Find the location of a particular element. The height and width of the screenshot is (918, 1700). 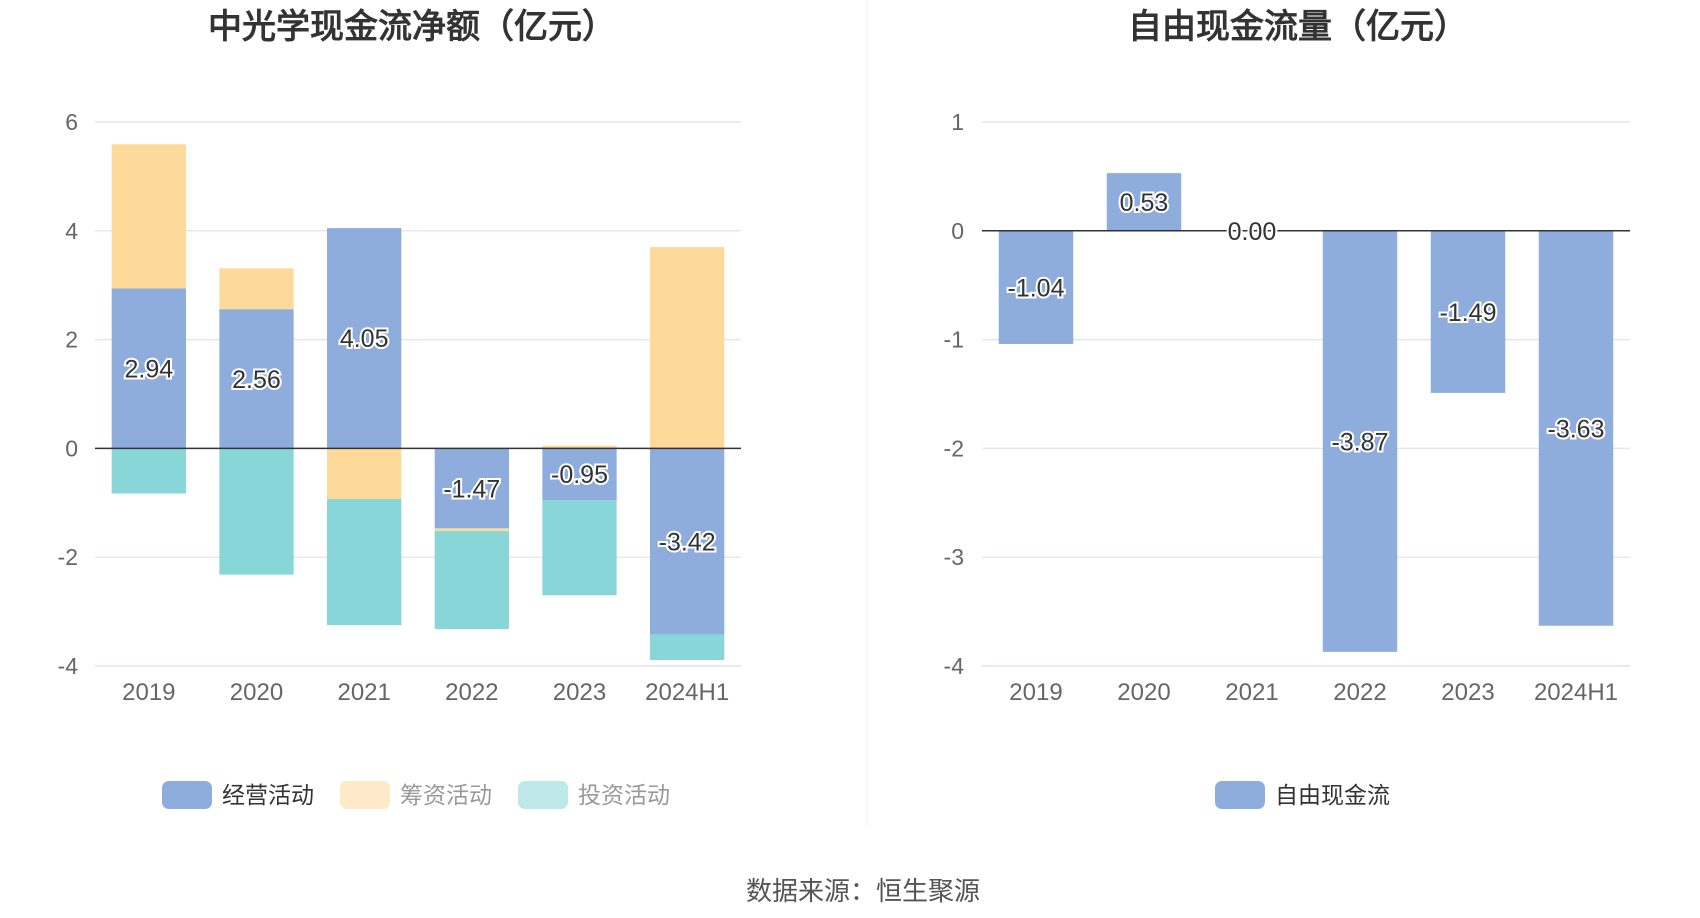

y-tick-label: 4 is located at coordinates (71, 231).